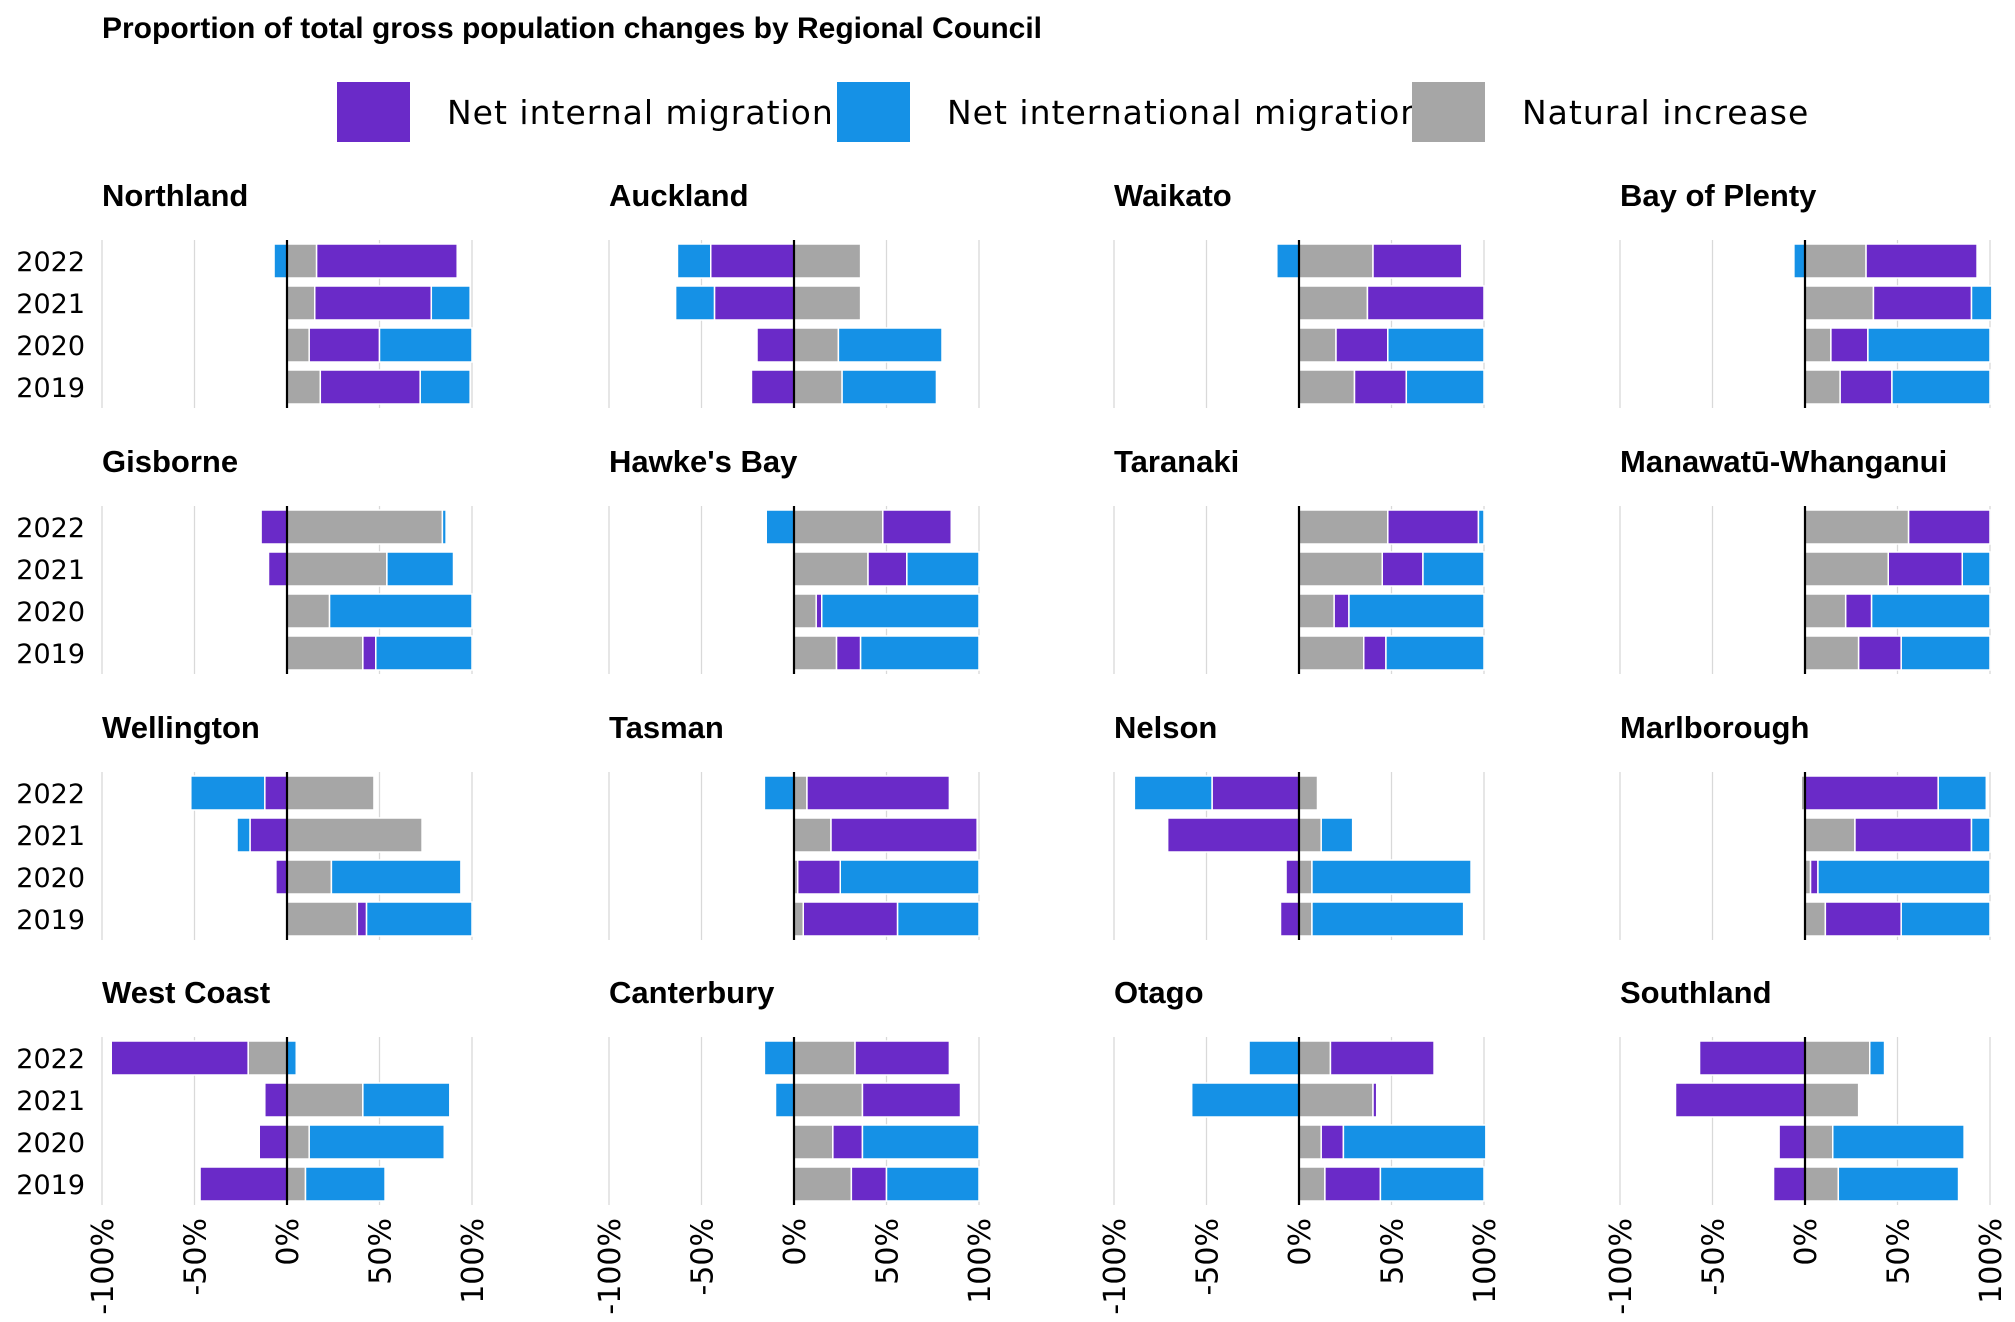 This screenshot has height=1322, width=2015. What do you see at coordinates (450, 303) in the screenshot?
I see `bar-northland-2021-international` at bounding box center [450, 303].